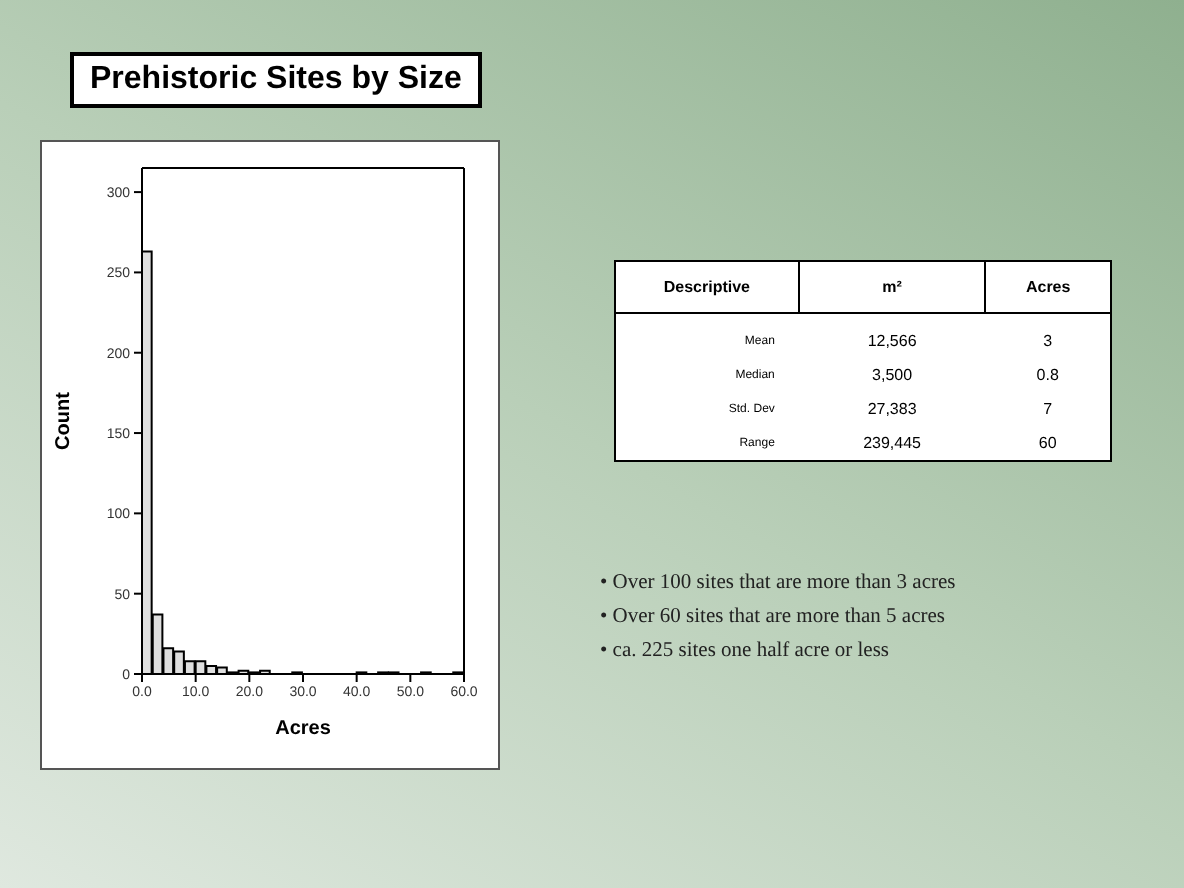 The width and height of the screenshot is (1184, 888). Describe the element at coordinates (707, 287) in the screenshot. I see `category-label: Descriptive` at that location.